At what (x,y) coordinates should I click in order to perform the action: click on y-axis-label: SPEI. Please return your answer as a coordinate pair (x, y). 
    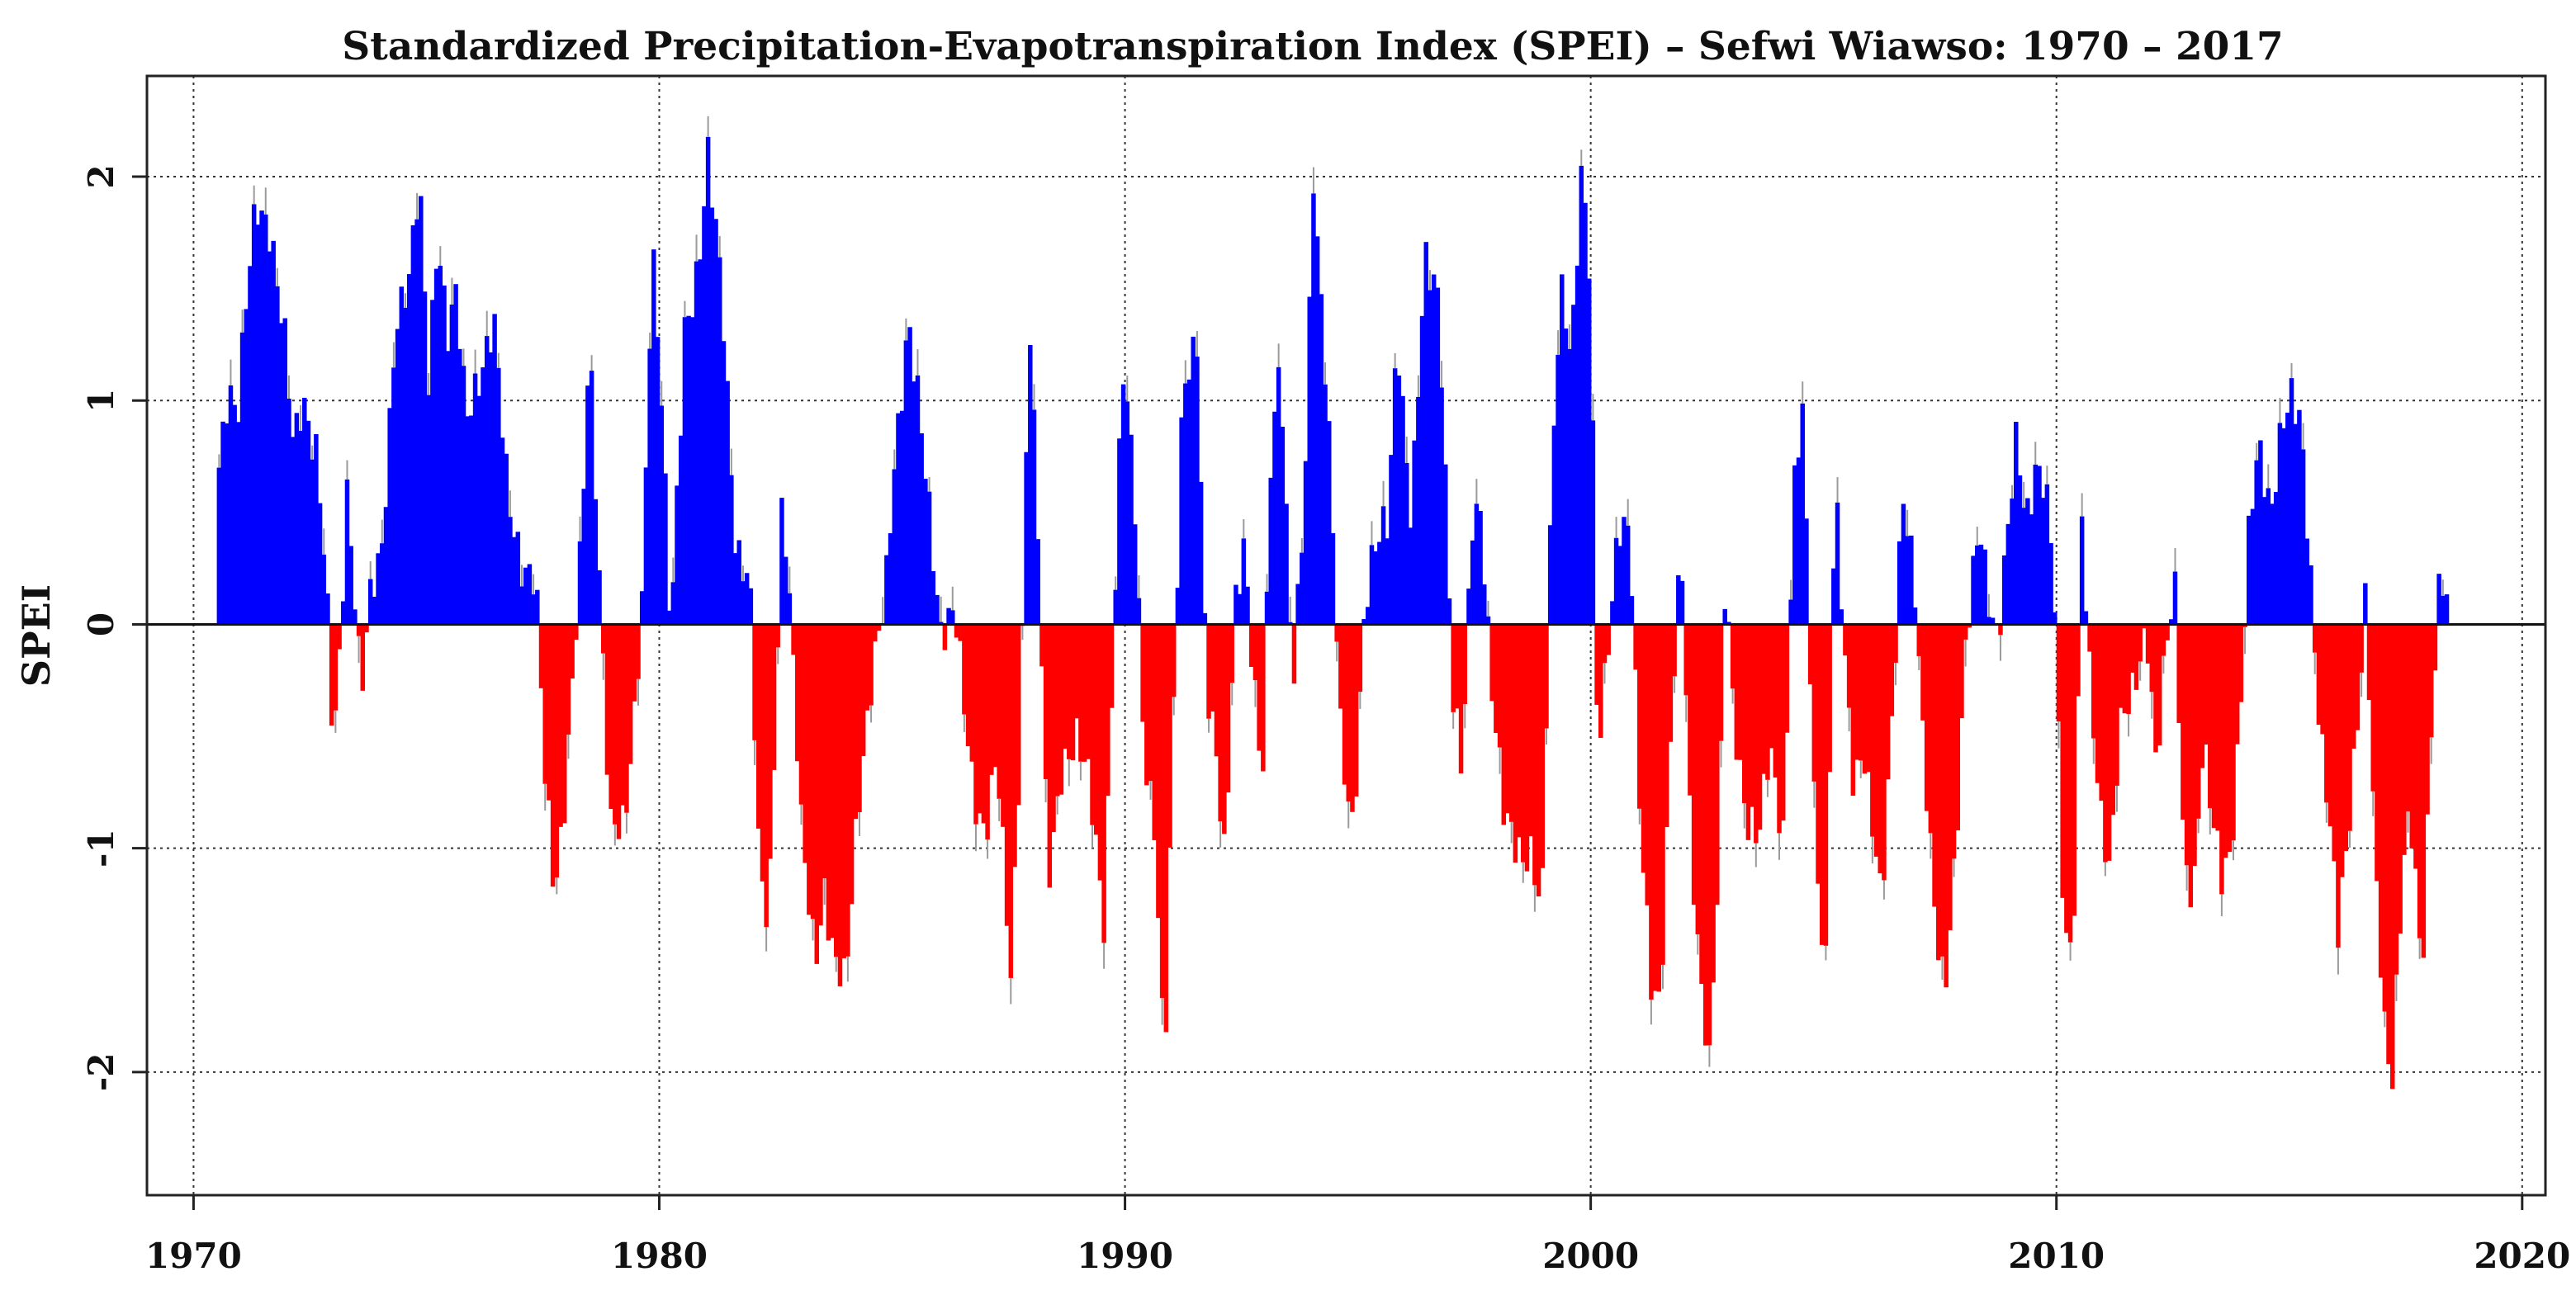
    Looking at the image, I should click on (36, 635).